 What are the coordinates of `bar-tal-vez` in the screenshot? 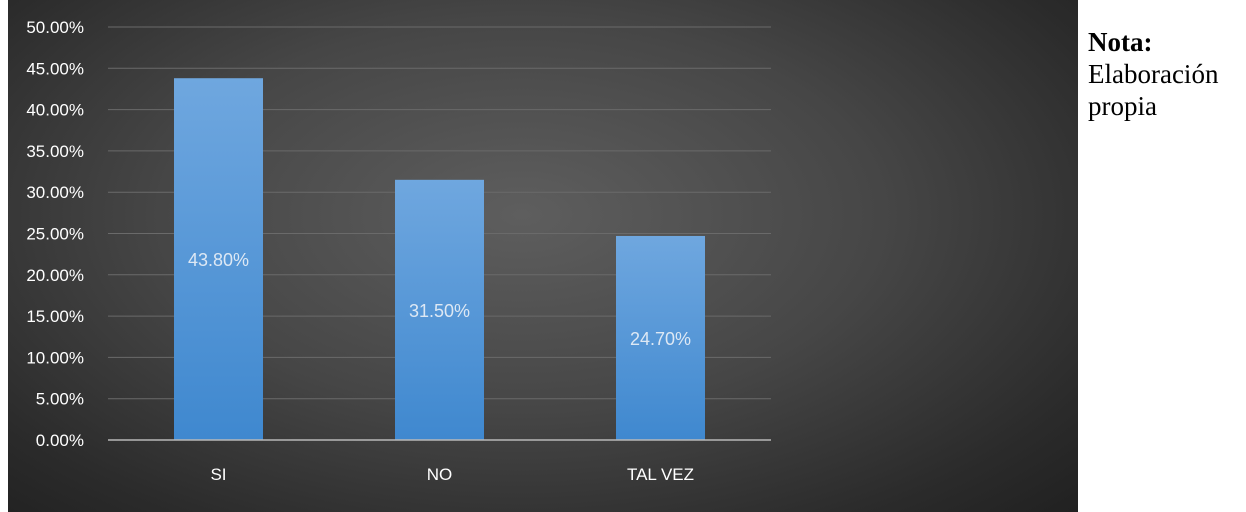 It's located at (660, 337).